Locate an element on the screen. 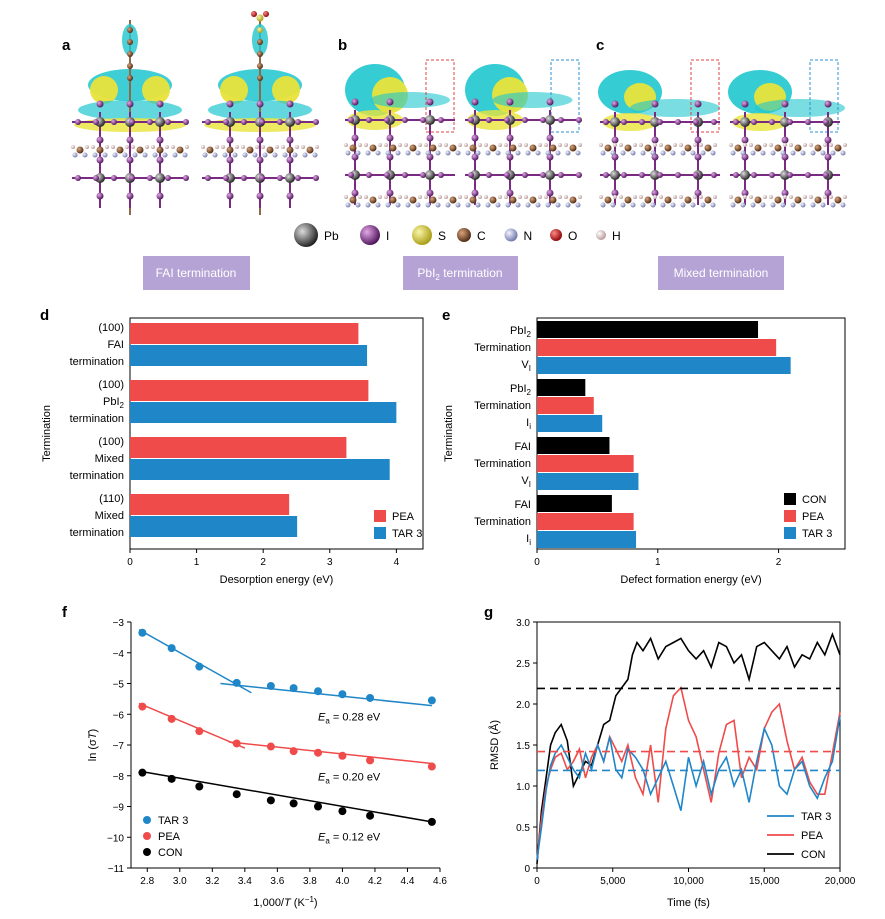 Image resolution: width=885 pixels, height=919 pixels. point-CON is located at coordinates (293, 803).